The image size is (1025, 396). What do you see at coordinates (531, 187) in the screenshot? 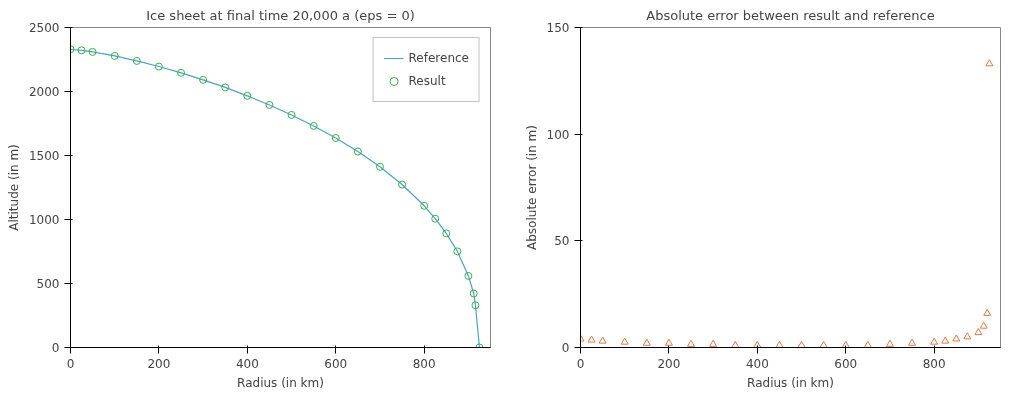
I see `y-axis-title: Absolute error (in m)` at bounding box center [531, 187].